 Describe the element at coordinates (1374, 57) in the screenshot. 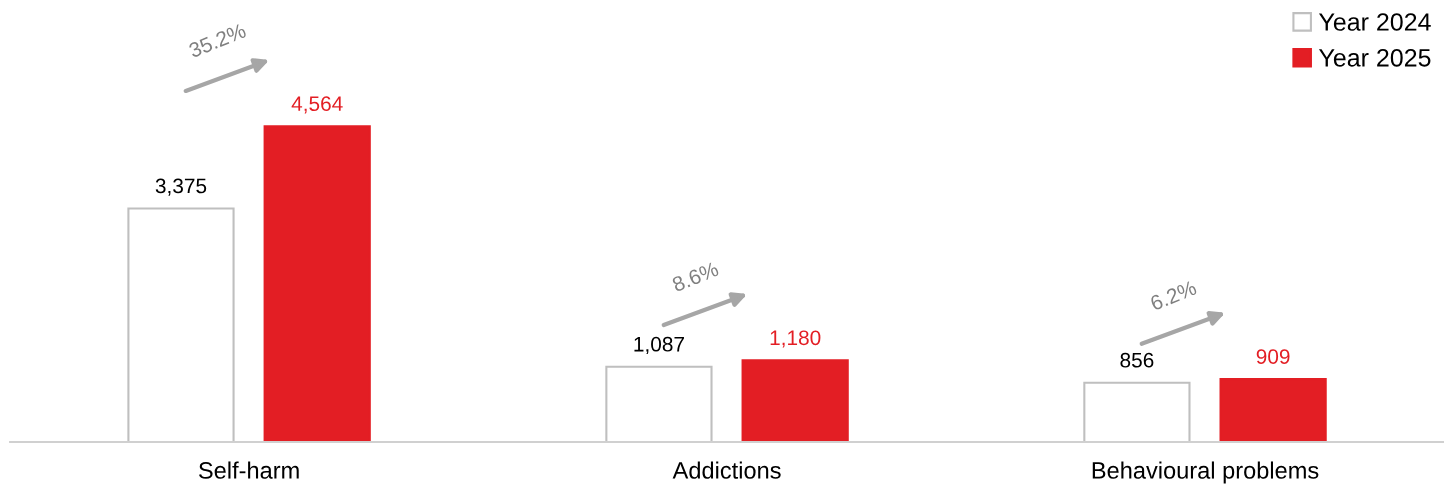

I see `legend-label: Year 2025` at that location.